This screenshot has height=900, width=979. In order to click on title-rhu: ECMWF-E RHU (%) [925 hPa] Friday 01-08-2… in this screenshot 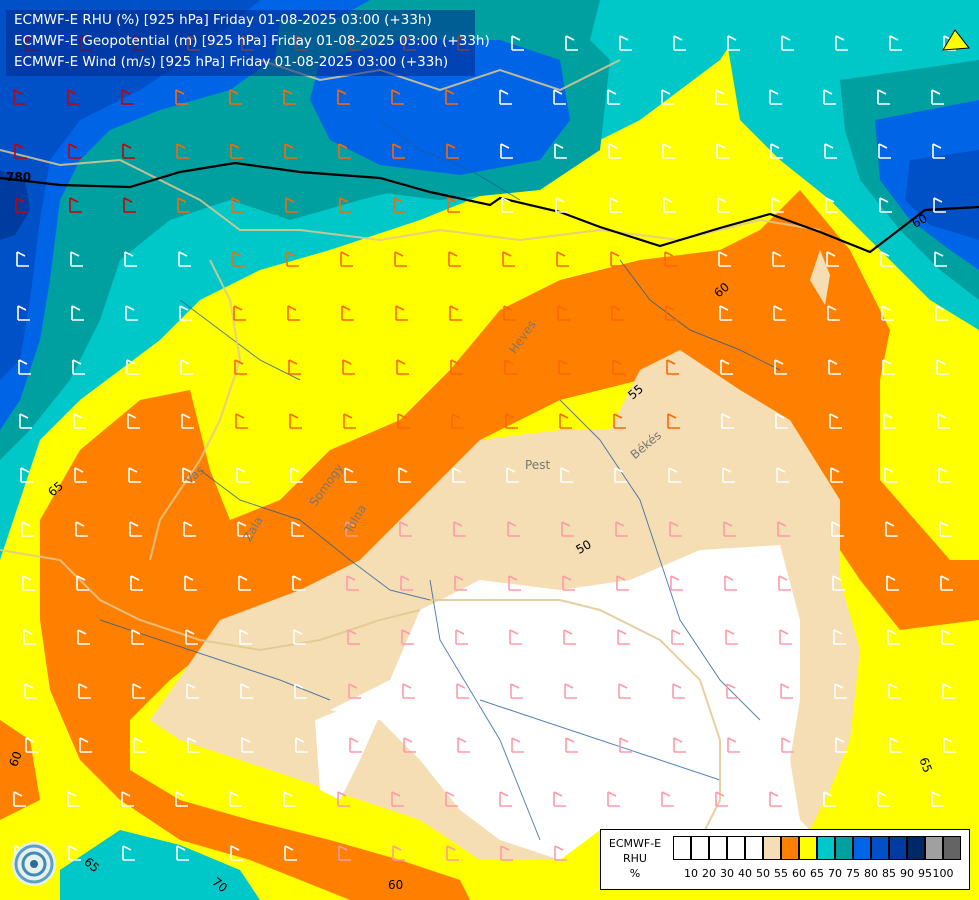, I will do `click(223, 20)`.